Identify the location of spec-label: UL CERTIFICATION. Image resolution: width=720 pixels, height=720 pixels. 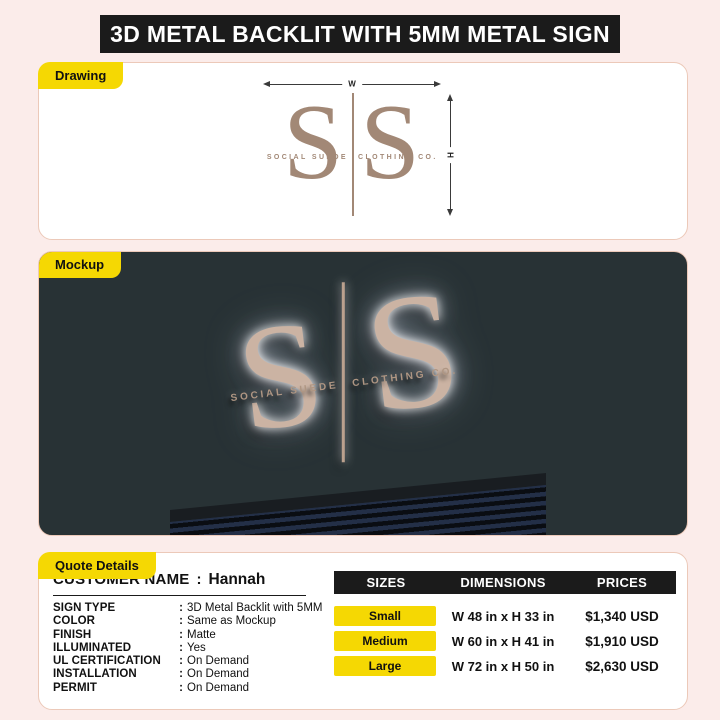
(107, 661).